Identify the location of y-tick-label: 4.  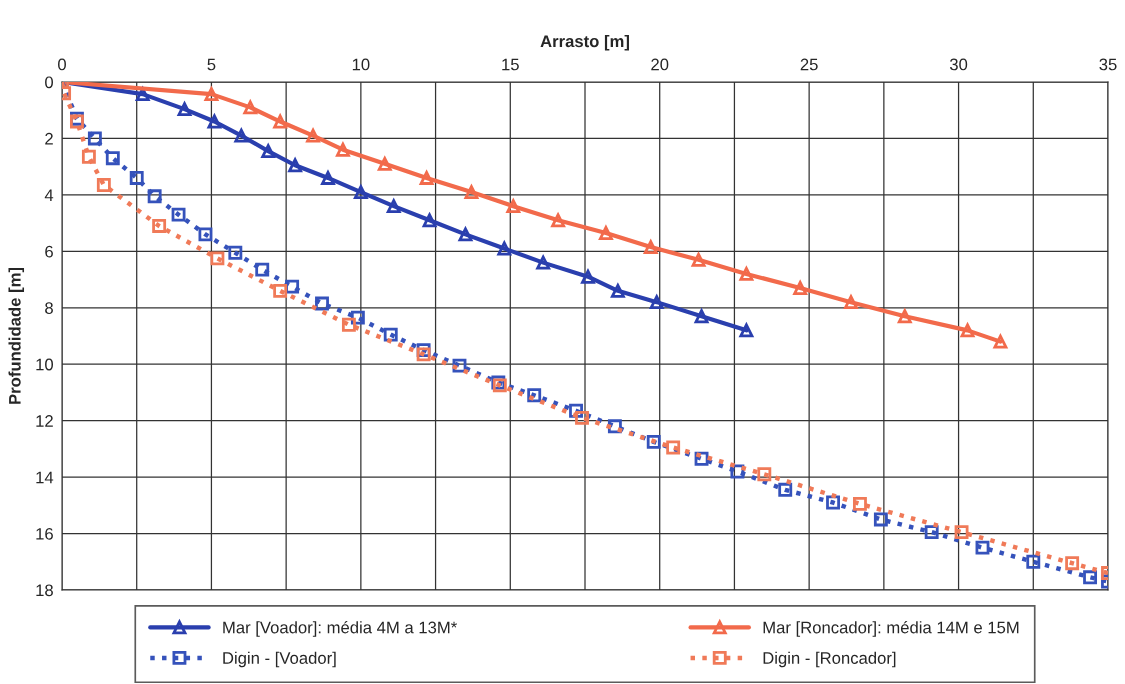
(49, 195).